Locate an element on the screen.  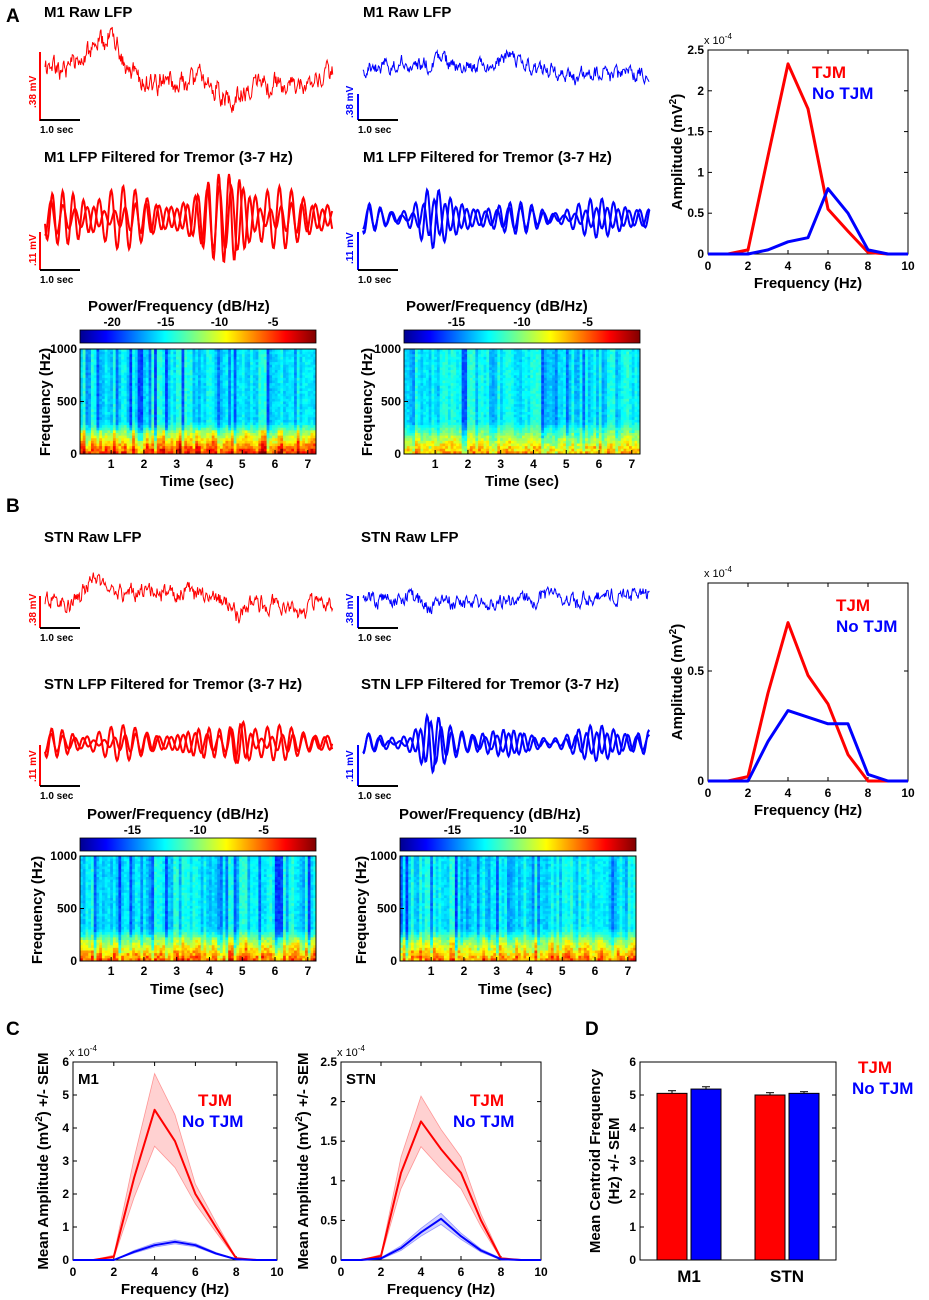
a-spectrogram-left-image is located at coordinates (198, 402).